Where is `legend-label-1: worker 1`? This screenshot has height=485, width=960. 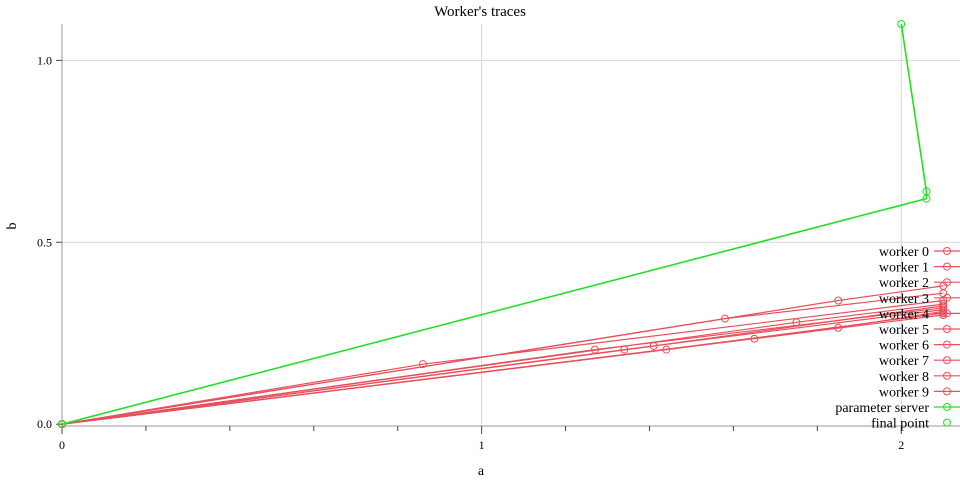
legend-label-1: worker 1 is located at coordinates (904, 268).